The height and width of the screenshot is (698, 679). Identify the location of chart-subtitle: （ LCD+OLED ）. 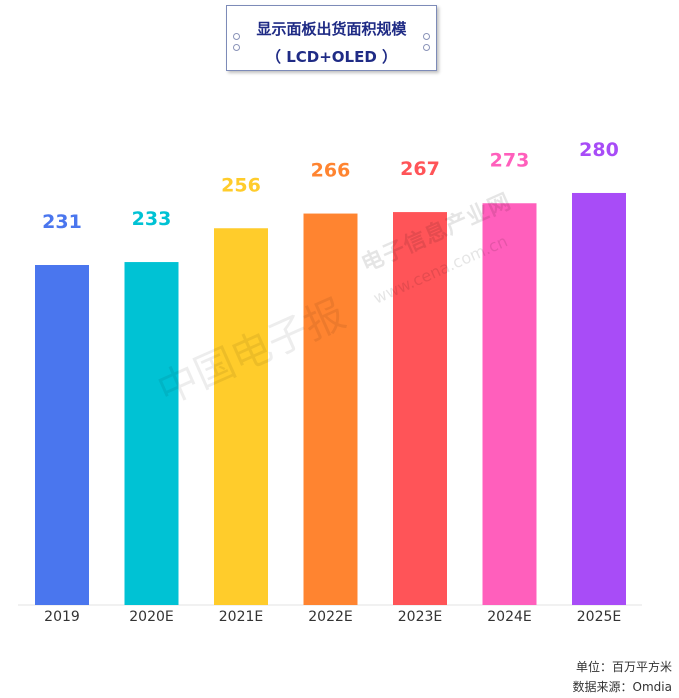
(331, 57).